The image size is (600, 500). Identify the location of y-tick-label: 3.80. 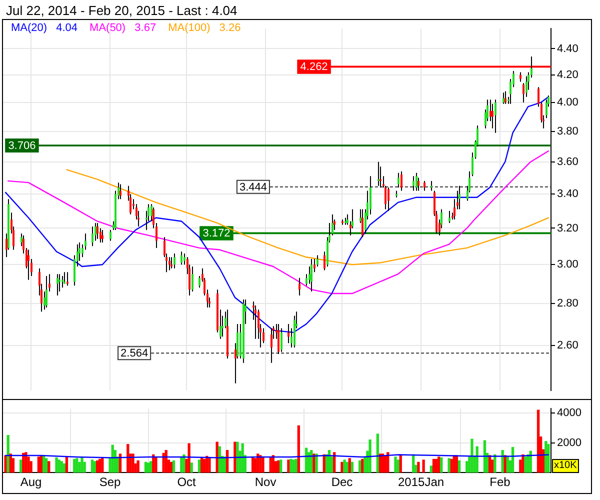
(567, 131).